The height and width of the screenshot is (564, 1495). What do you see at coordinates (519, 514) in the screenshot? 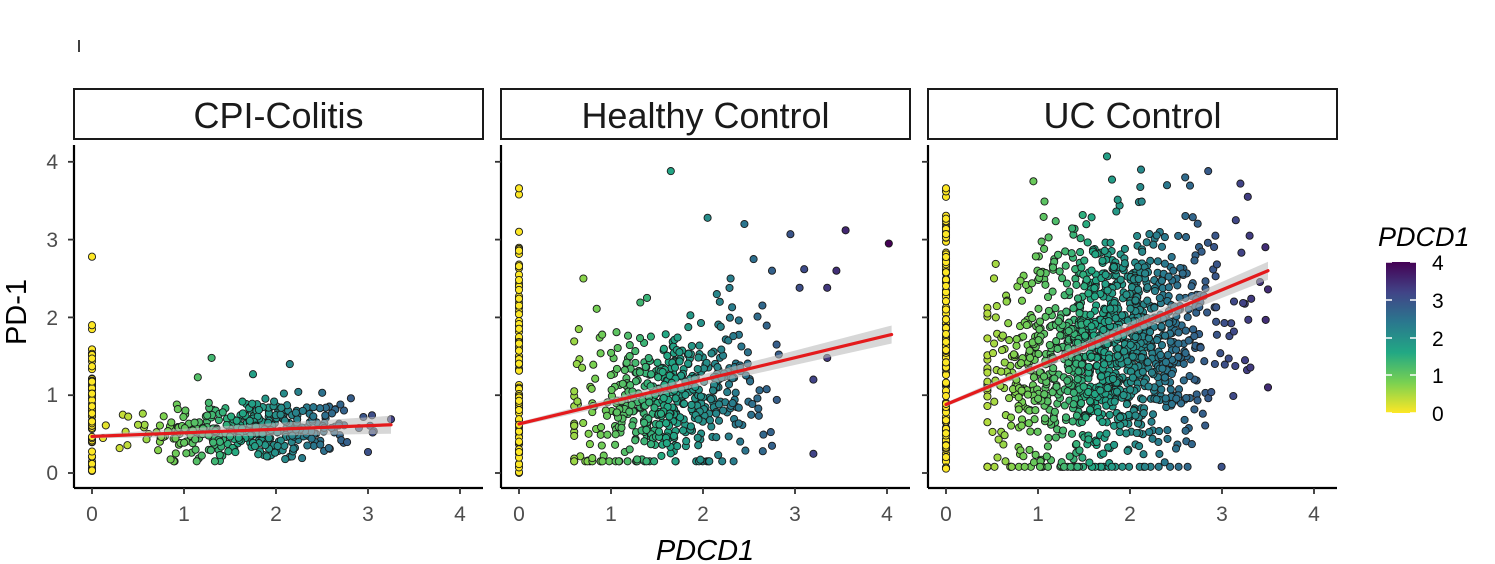
I see `x-tick-label-0: 0` at bounding box center [519, 514].